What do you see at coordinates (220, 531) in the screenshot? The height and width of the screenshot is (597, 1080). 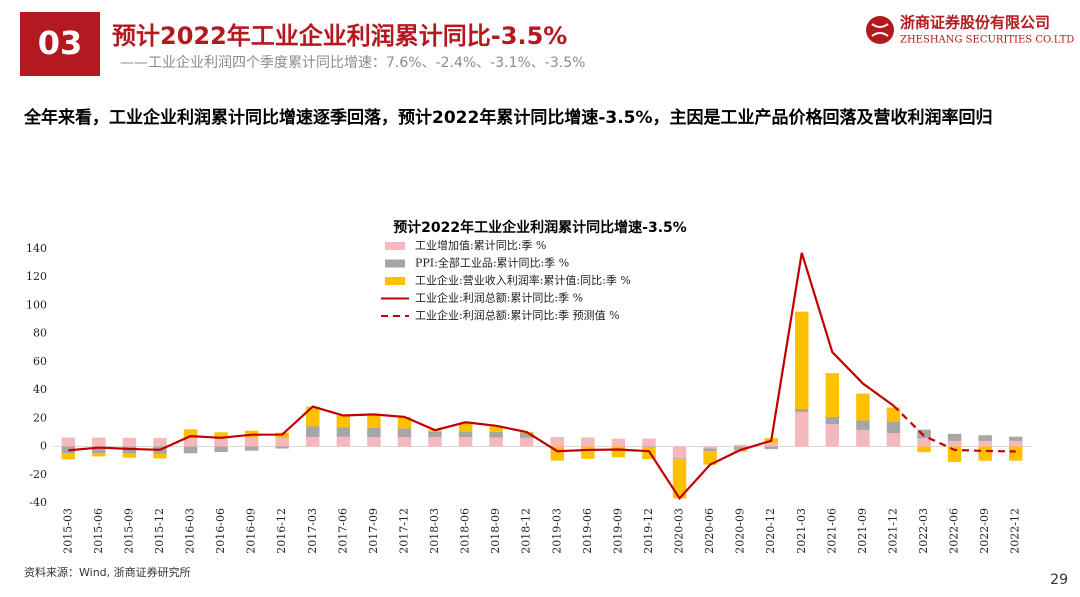 I see `x-tick-label: 2016-06` at bounding box center [220, 531].